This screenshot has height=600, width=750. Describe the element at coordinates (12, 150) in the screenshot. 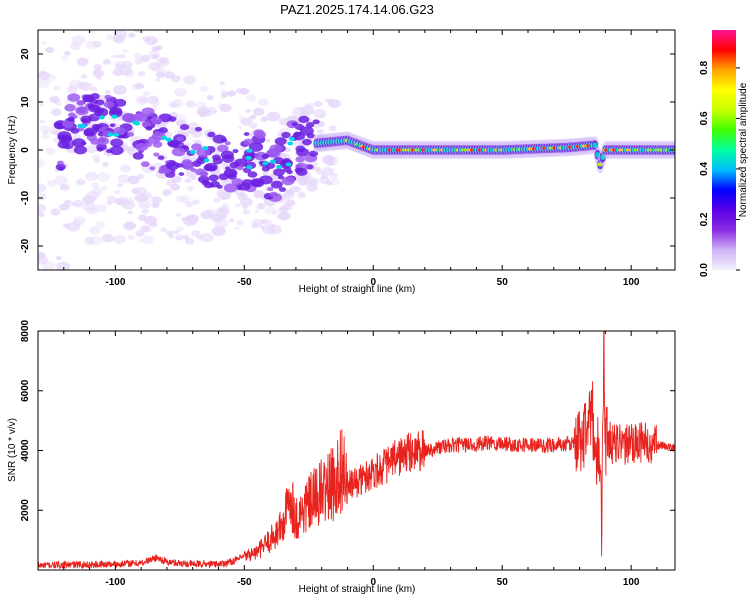

I see `spectrogram-y-label: Frequency (Hz)` at that location.